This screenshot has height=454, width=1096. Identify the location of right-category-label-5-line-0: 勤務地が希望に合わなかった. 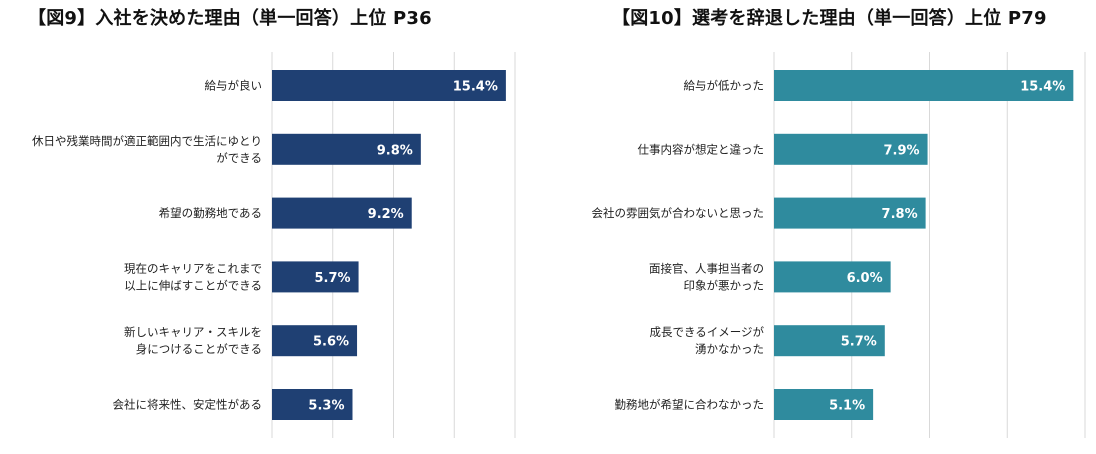
(690, 405).